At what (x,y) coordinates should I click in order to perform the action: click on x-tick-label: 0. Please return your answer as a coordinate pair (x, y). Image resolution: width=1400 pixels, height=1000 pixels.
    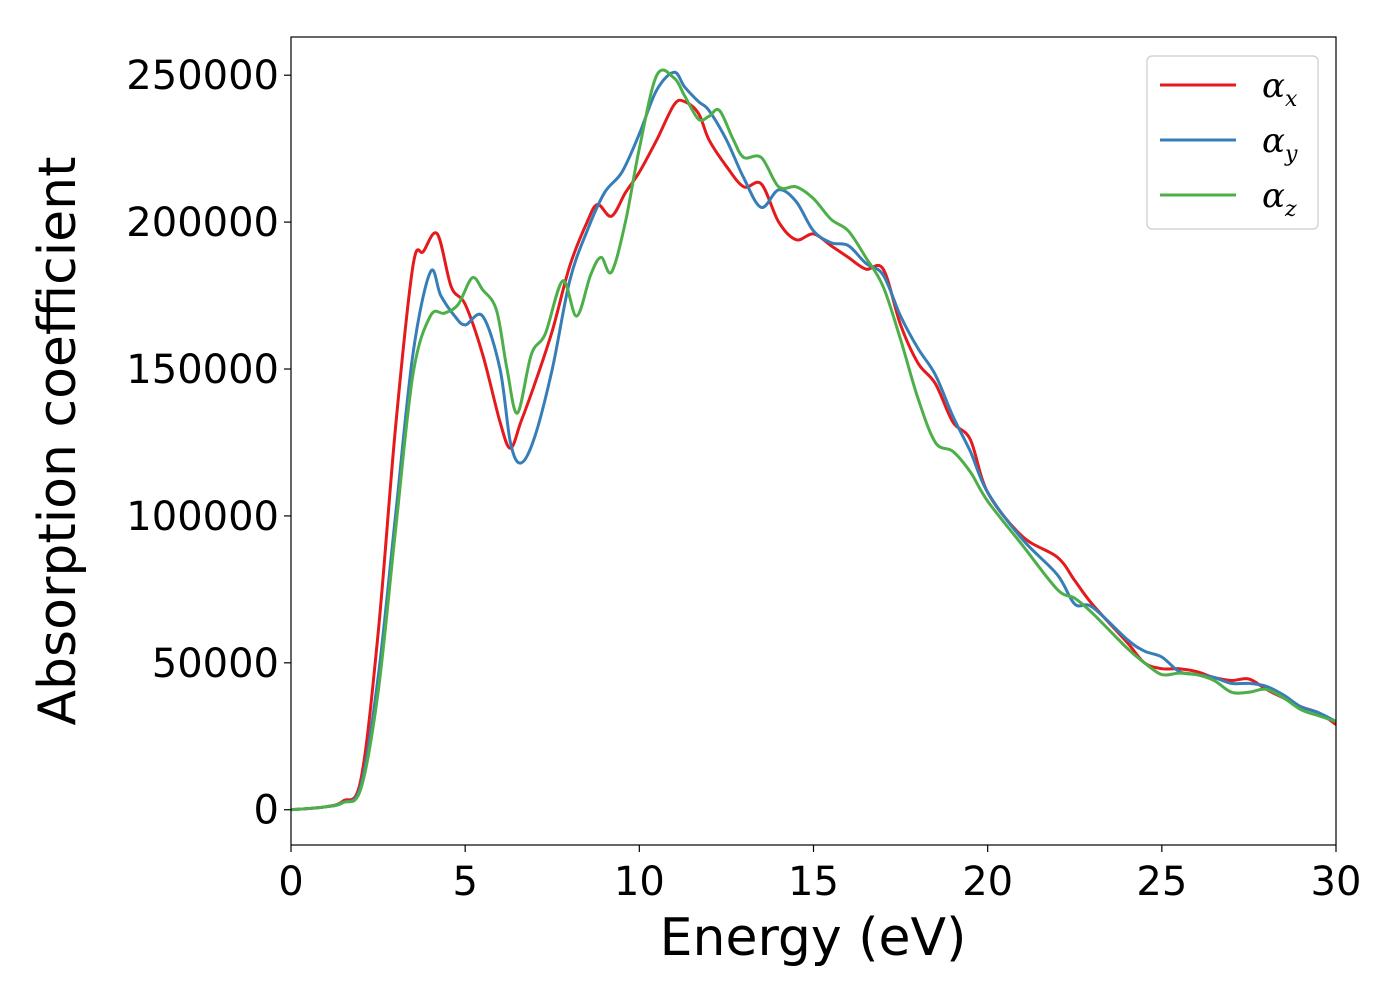
    Looking at the image, I should click on (290, 882).